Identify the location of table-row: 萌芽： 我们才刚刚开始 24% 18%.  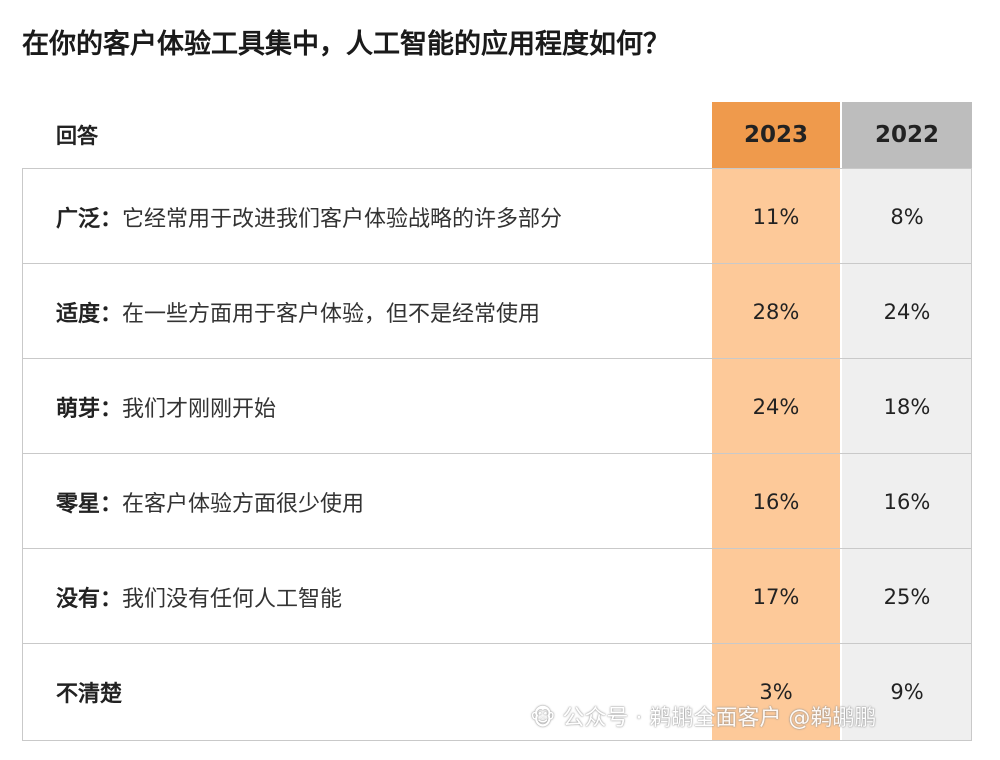
(497, 405).